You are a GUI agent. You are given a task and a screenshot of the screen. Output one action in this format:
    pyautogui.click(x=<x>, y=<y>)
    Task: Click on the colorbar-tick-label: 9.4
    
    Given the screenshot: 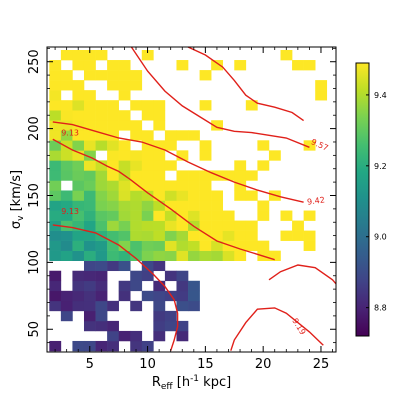 What is the action you would take?
    pyautogui.click(x=380, y=95)
    